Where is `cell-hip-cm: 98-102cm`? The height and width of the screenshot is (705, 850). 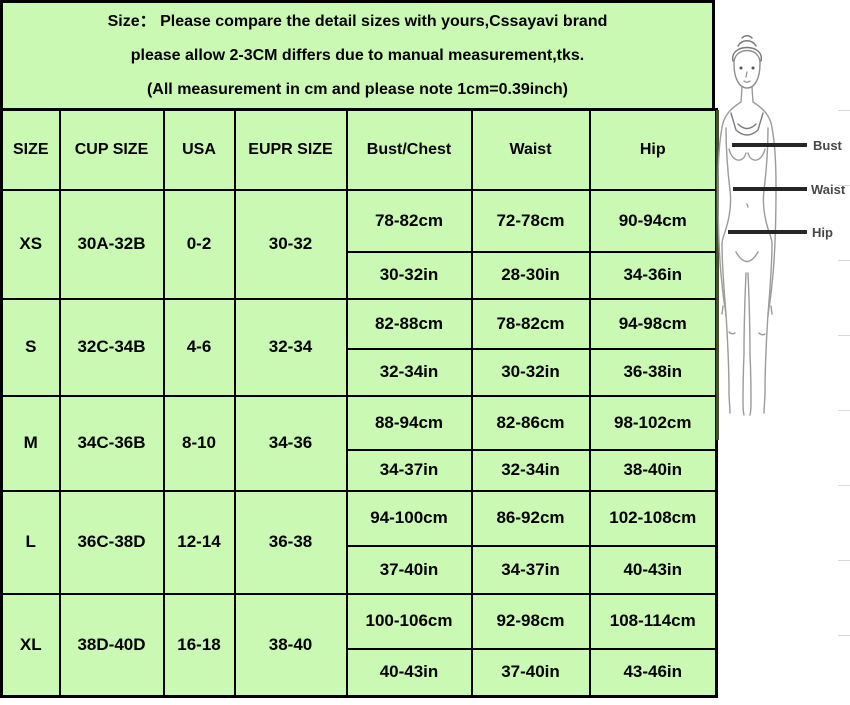 cell-hip-cm: 98-102cm is located at coordinates (653, 422).